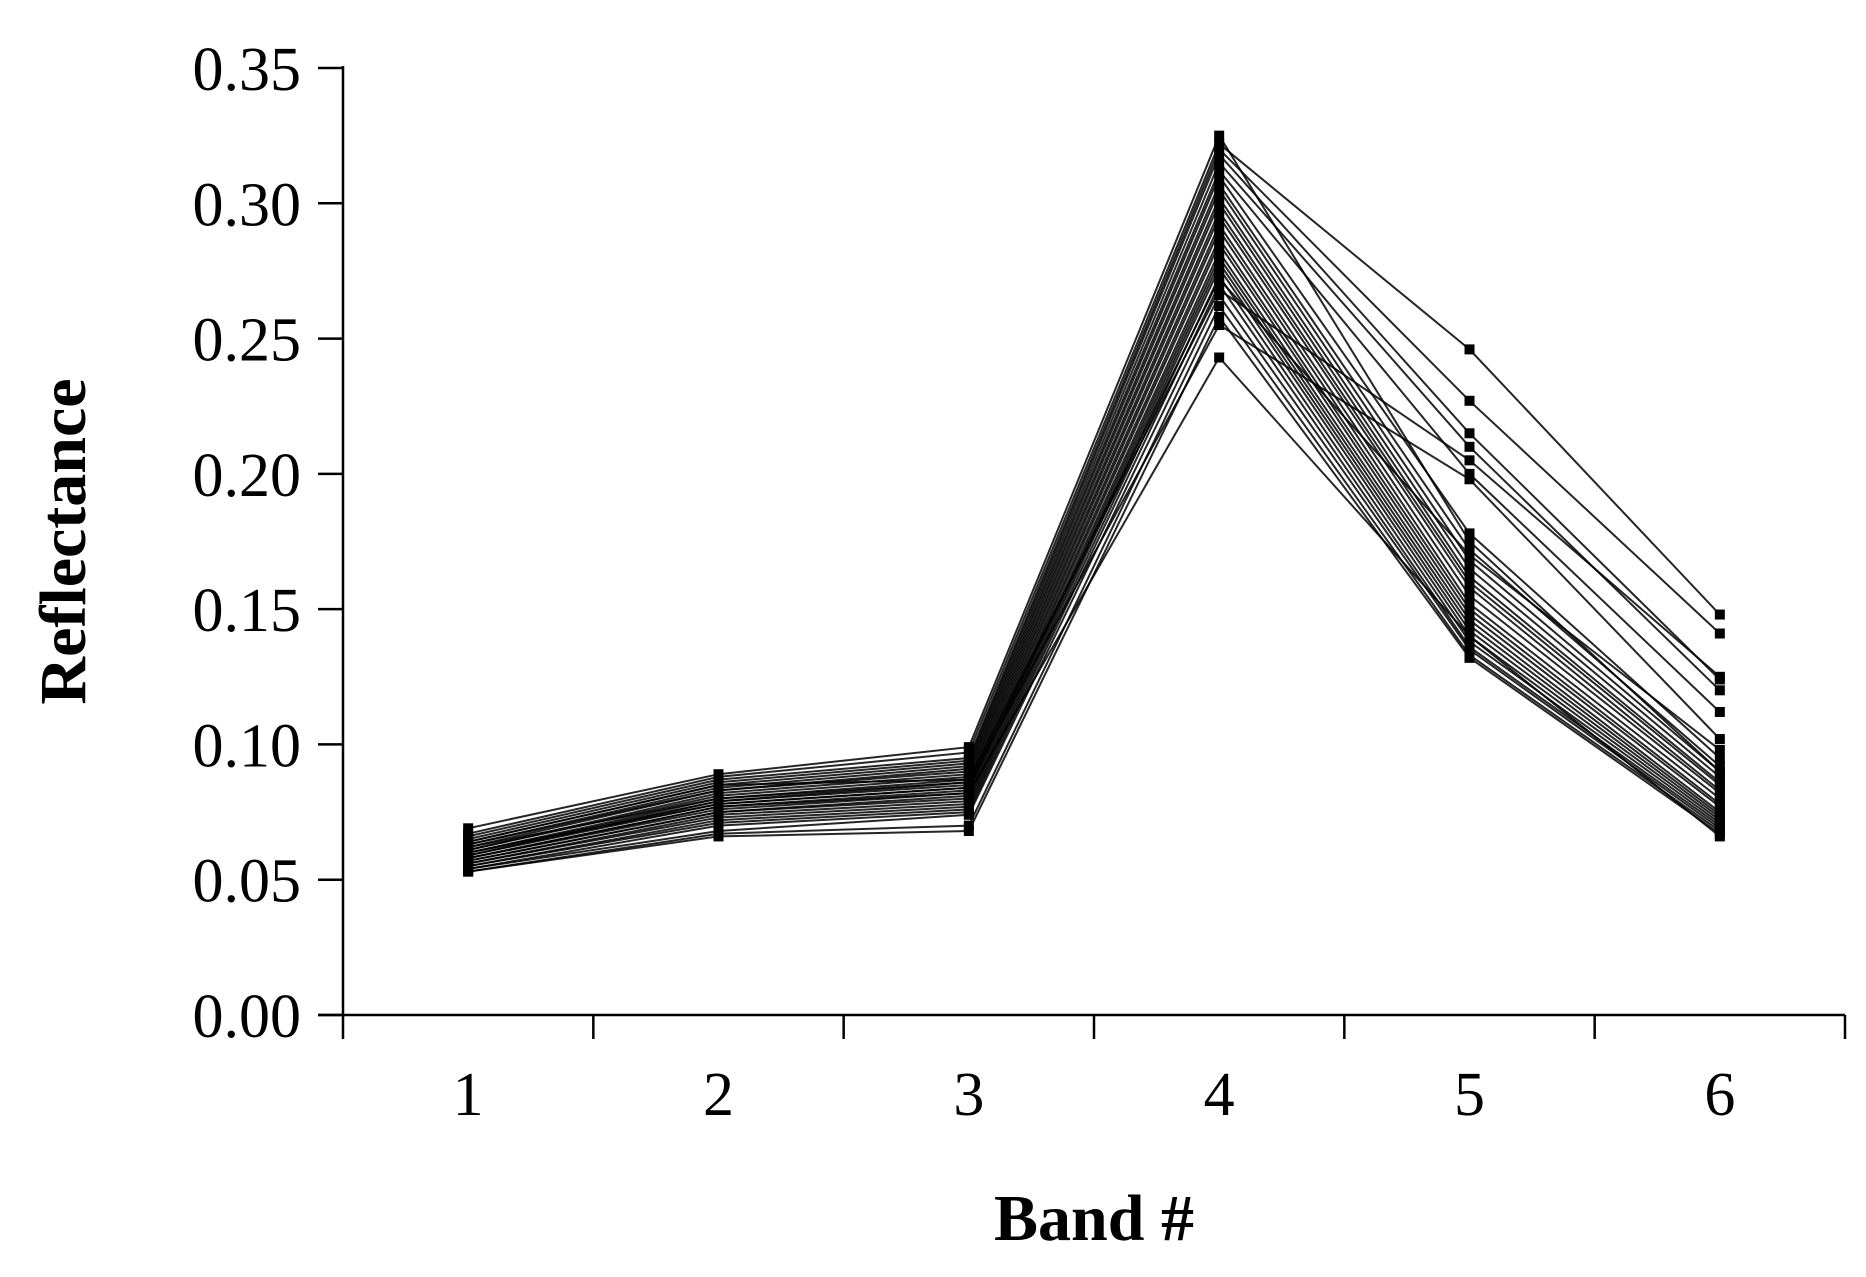  I want to click on x-tick-label: 5, so click(1469, 1095).